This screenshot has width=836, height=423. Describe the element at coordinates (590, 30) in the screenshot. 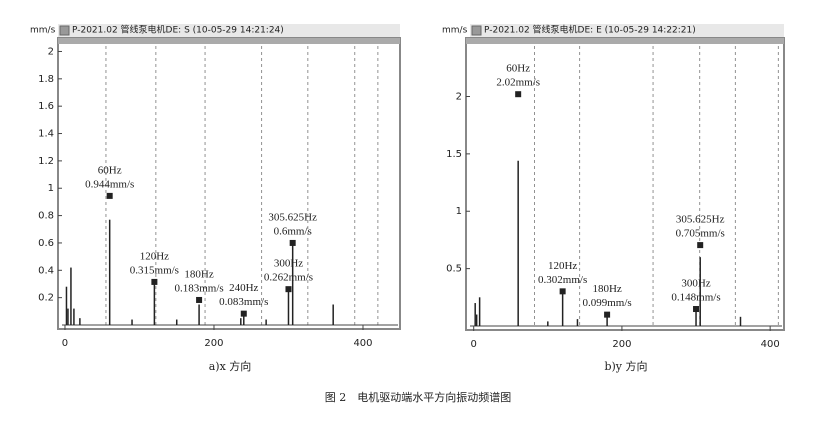

I see `header-title: P-2021.02 管线泵电机DE: E (10-05-29 14:22:21)` at that location.